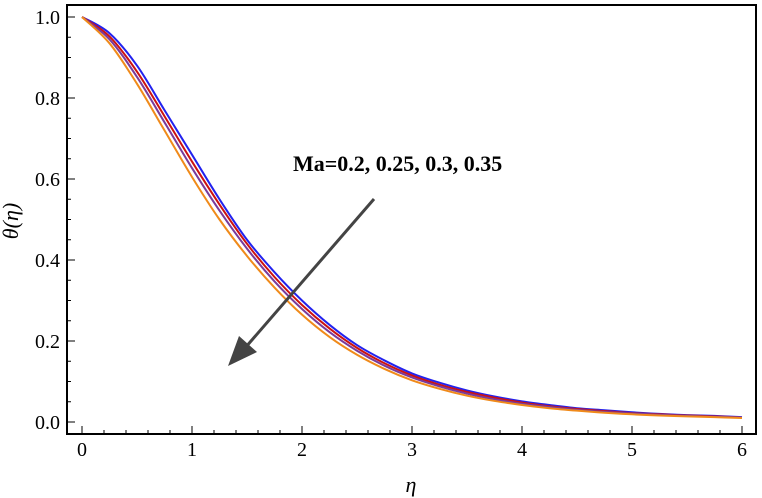  What do you see at coordinates (309, 273) in the screenshot?
I see `annotation-arrow-shaft` at bounding box center [309, 273].